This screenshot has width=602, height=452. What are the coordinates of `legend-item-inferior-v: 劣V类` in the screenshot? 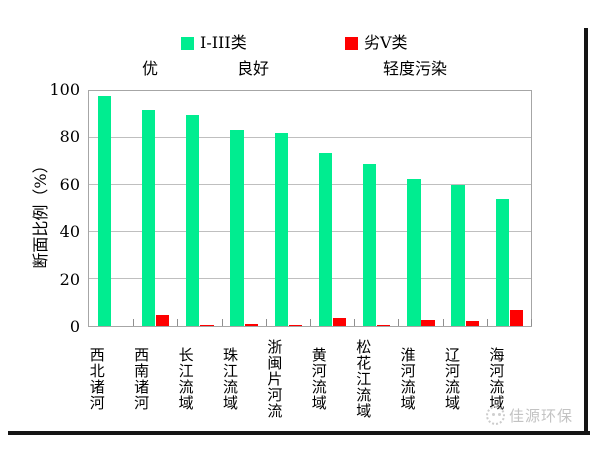 It's located at (376, 43).